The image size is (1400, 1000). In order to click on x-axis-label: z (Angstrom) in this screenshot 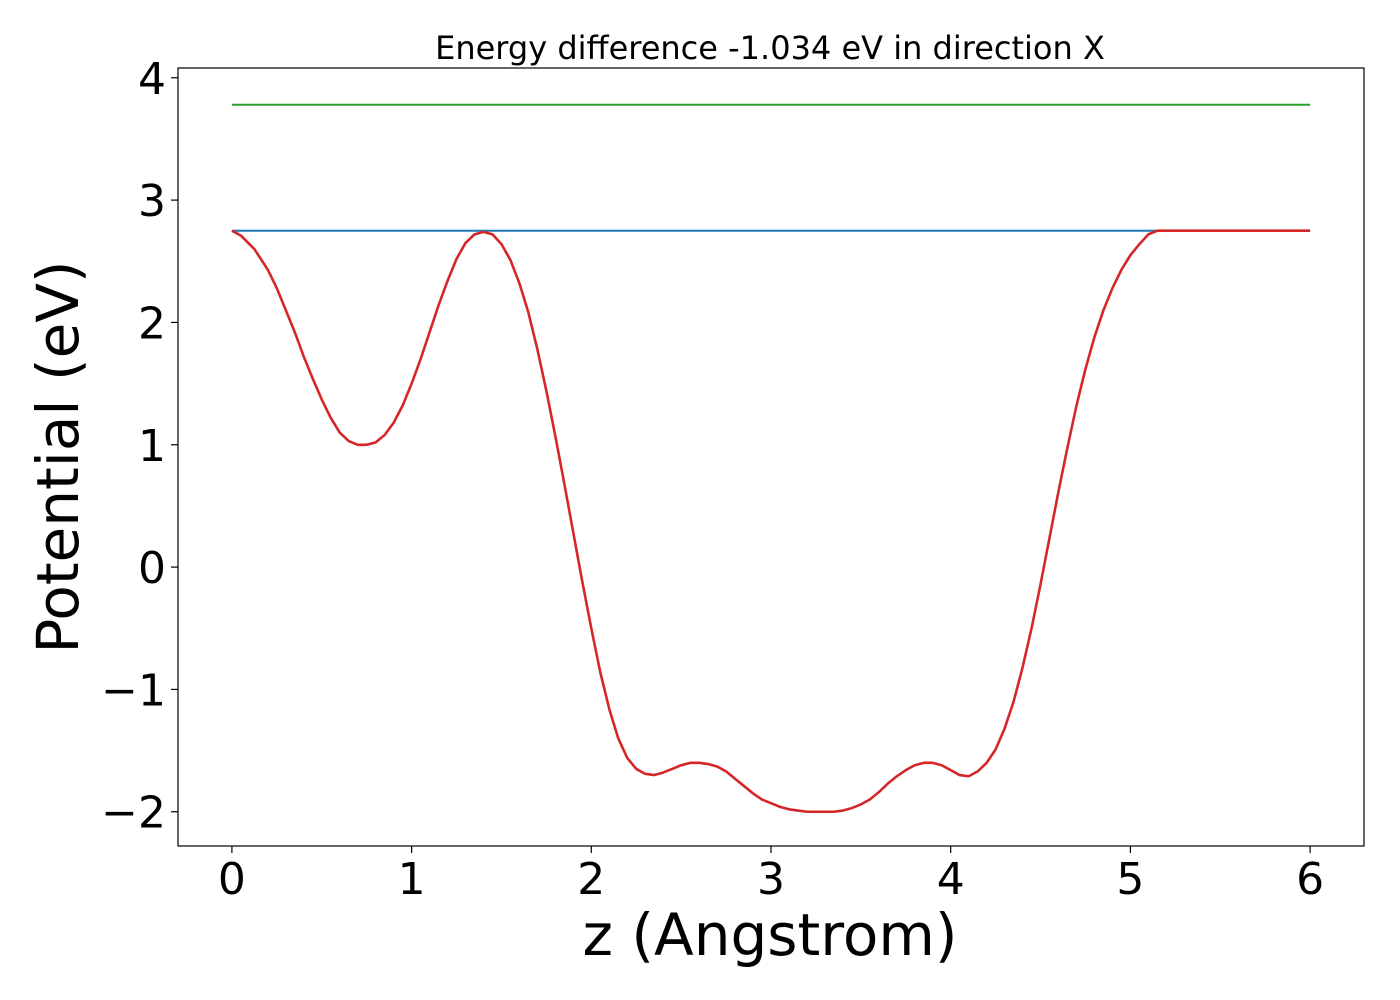, I will do `click(770, 935)`.